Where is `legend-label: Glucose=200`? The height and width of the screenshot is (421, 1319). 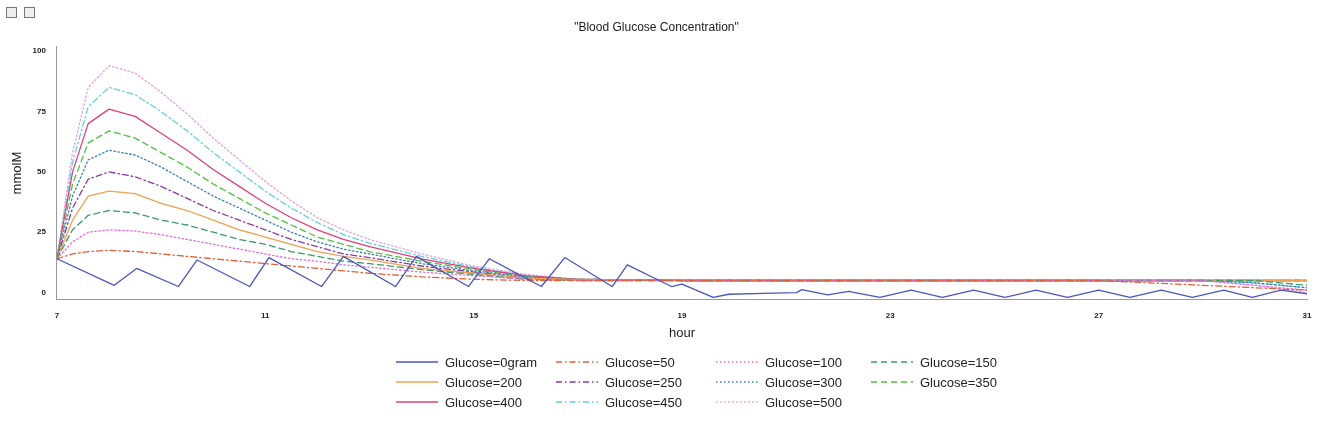
legend-label: Glucose=200 is located at coordinates (483, 382).